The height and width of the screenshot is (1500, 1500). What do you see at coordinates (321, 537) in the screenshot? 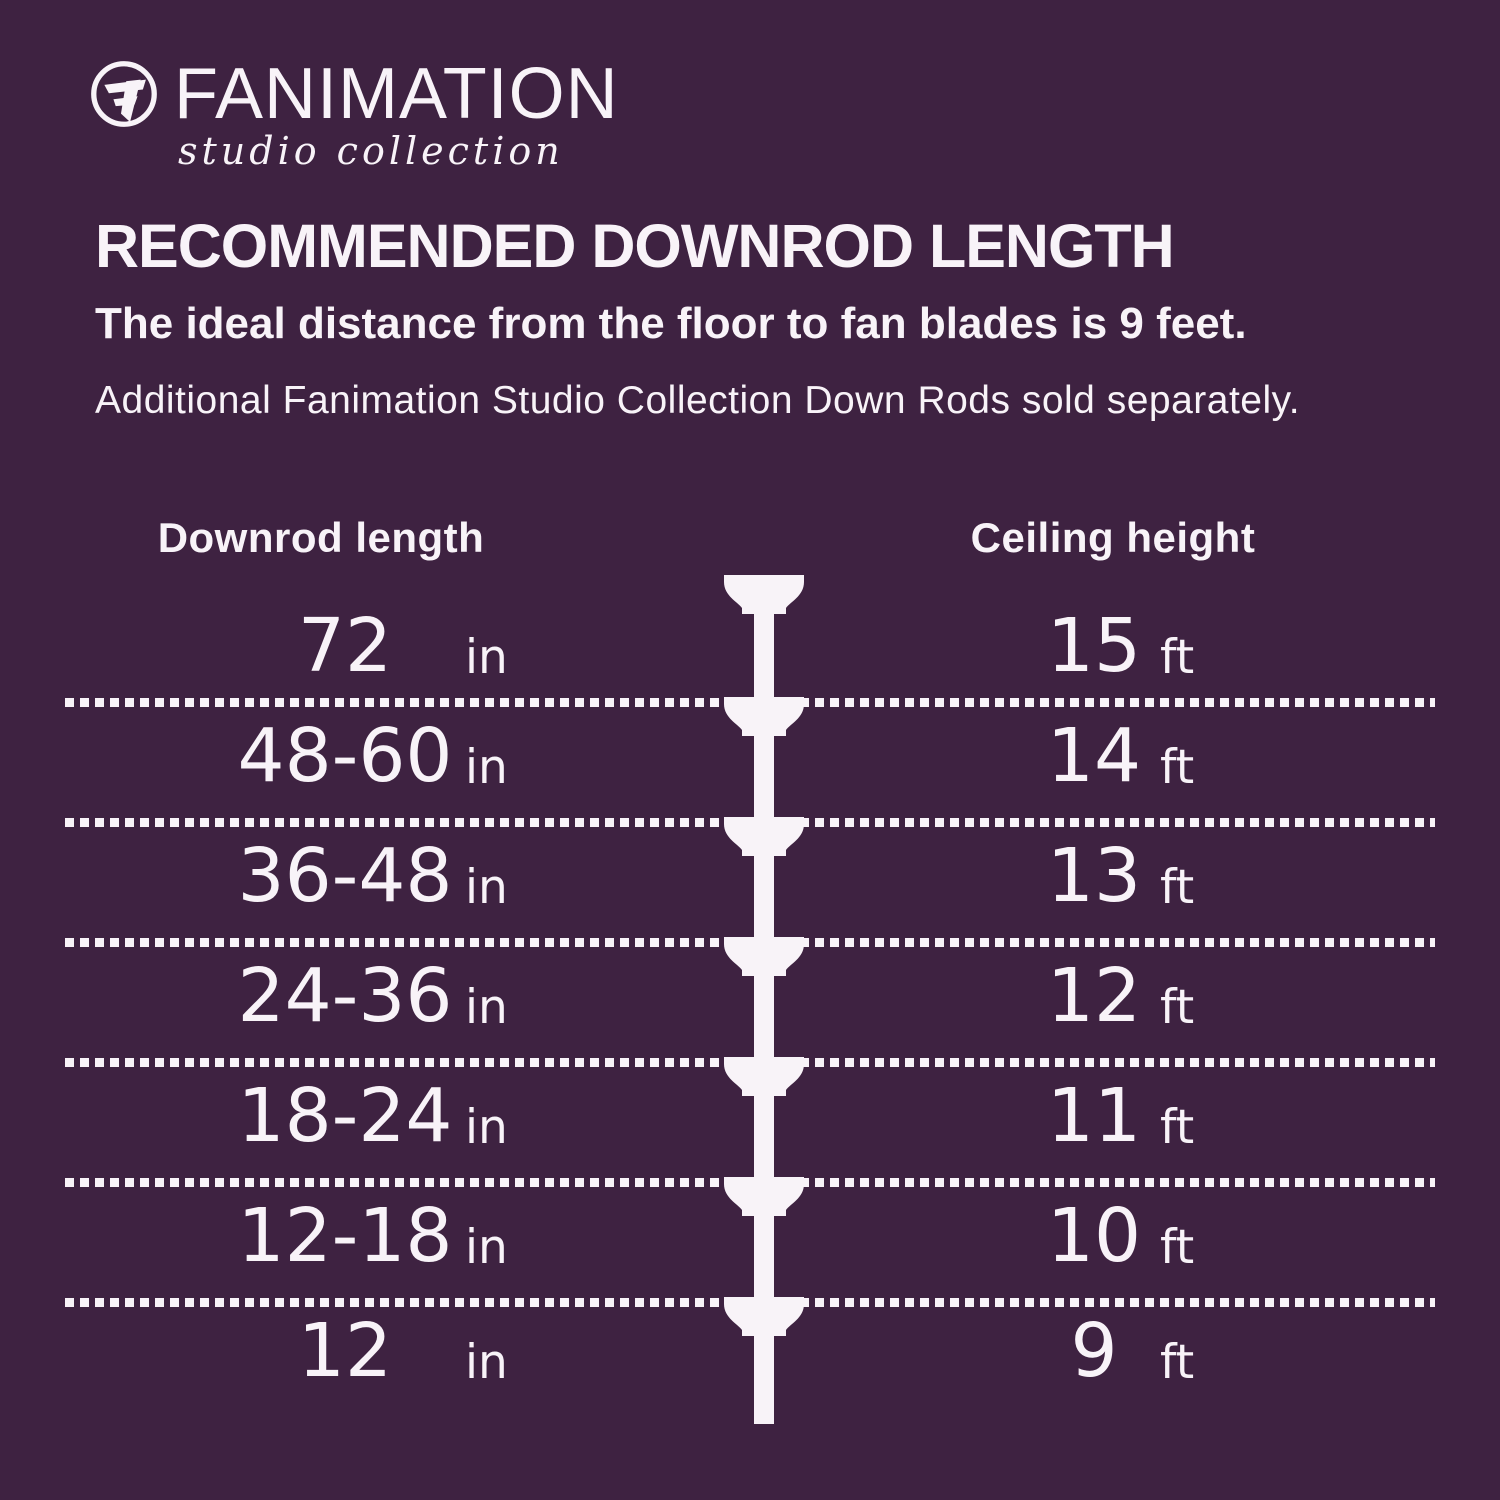
I see `downrod-length-header: Downrod length` at bounding box center [321, 537].